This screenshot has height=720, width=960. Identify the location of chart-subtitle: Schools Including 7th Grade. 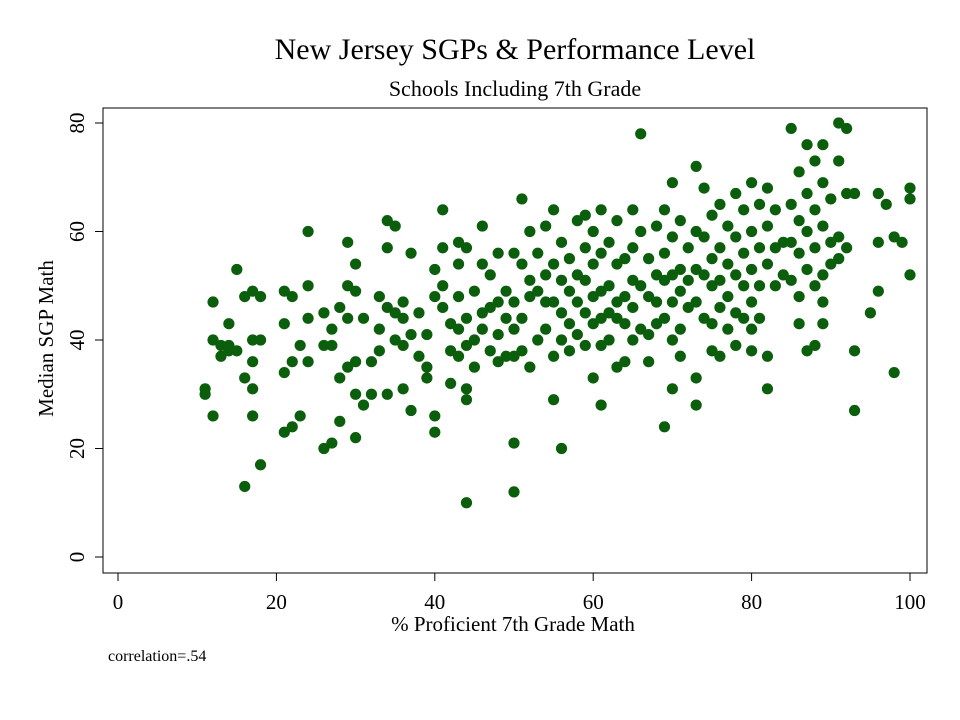
(515, 88).